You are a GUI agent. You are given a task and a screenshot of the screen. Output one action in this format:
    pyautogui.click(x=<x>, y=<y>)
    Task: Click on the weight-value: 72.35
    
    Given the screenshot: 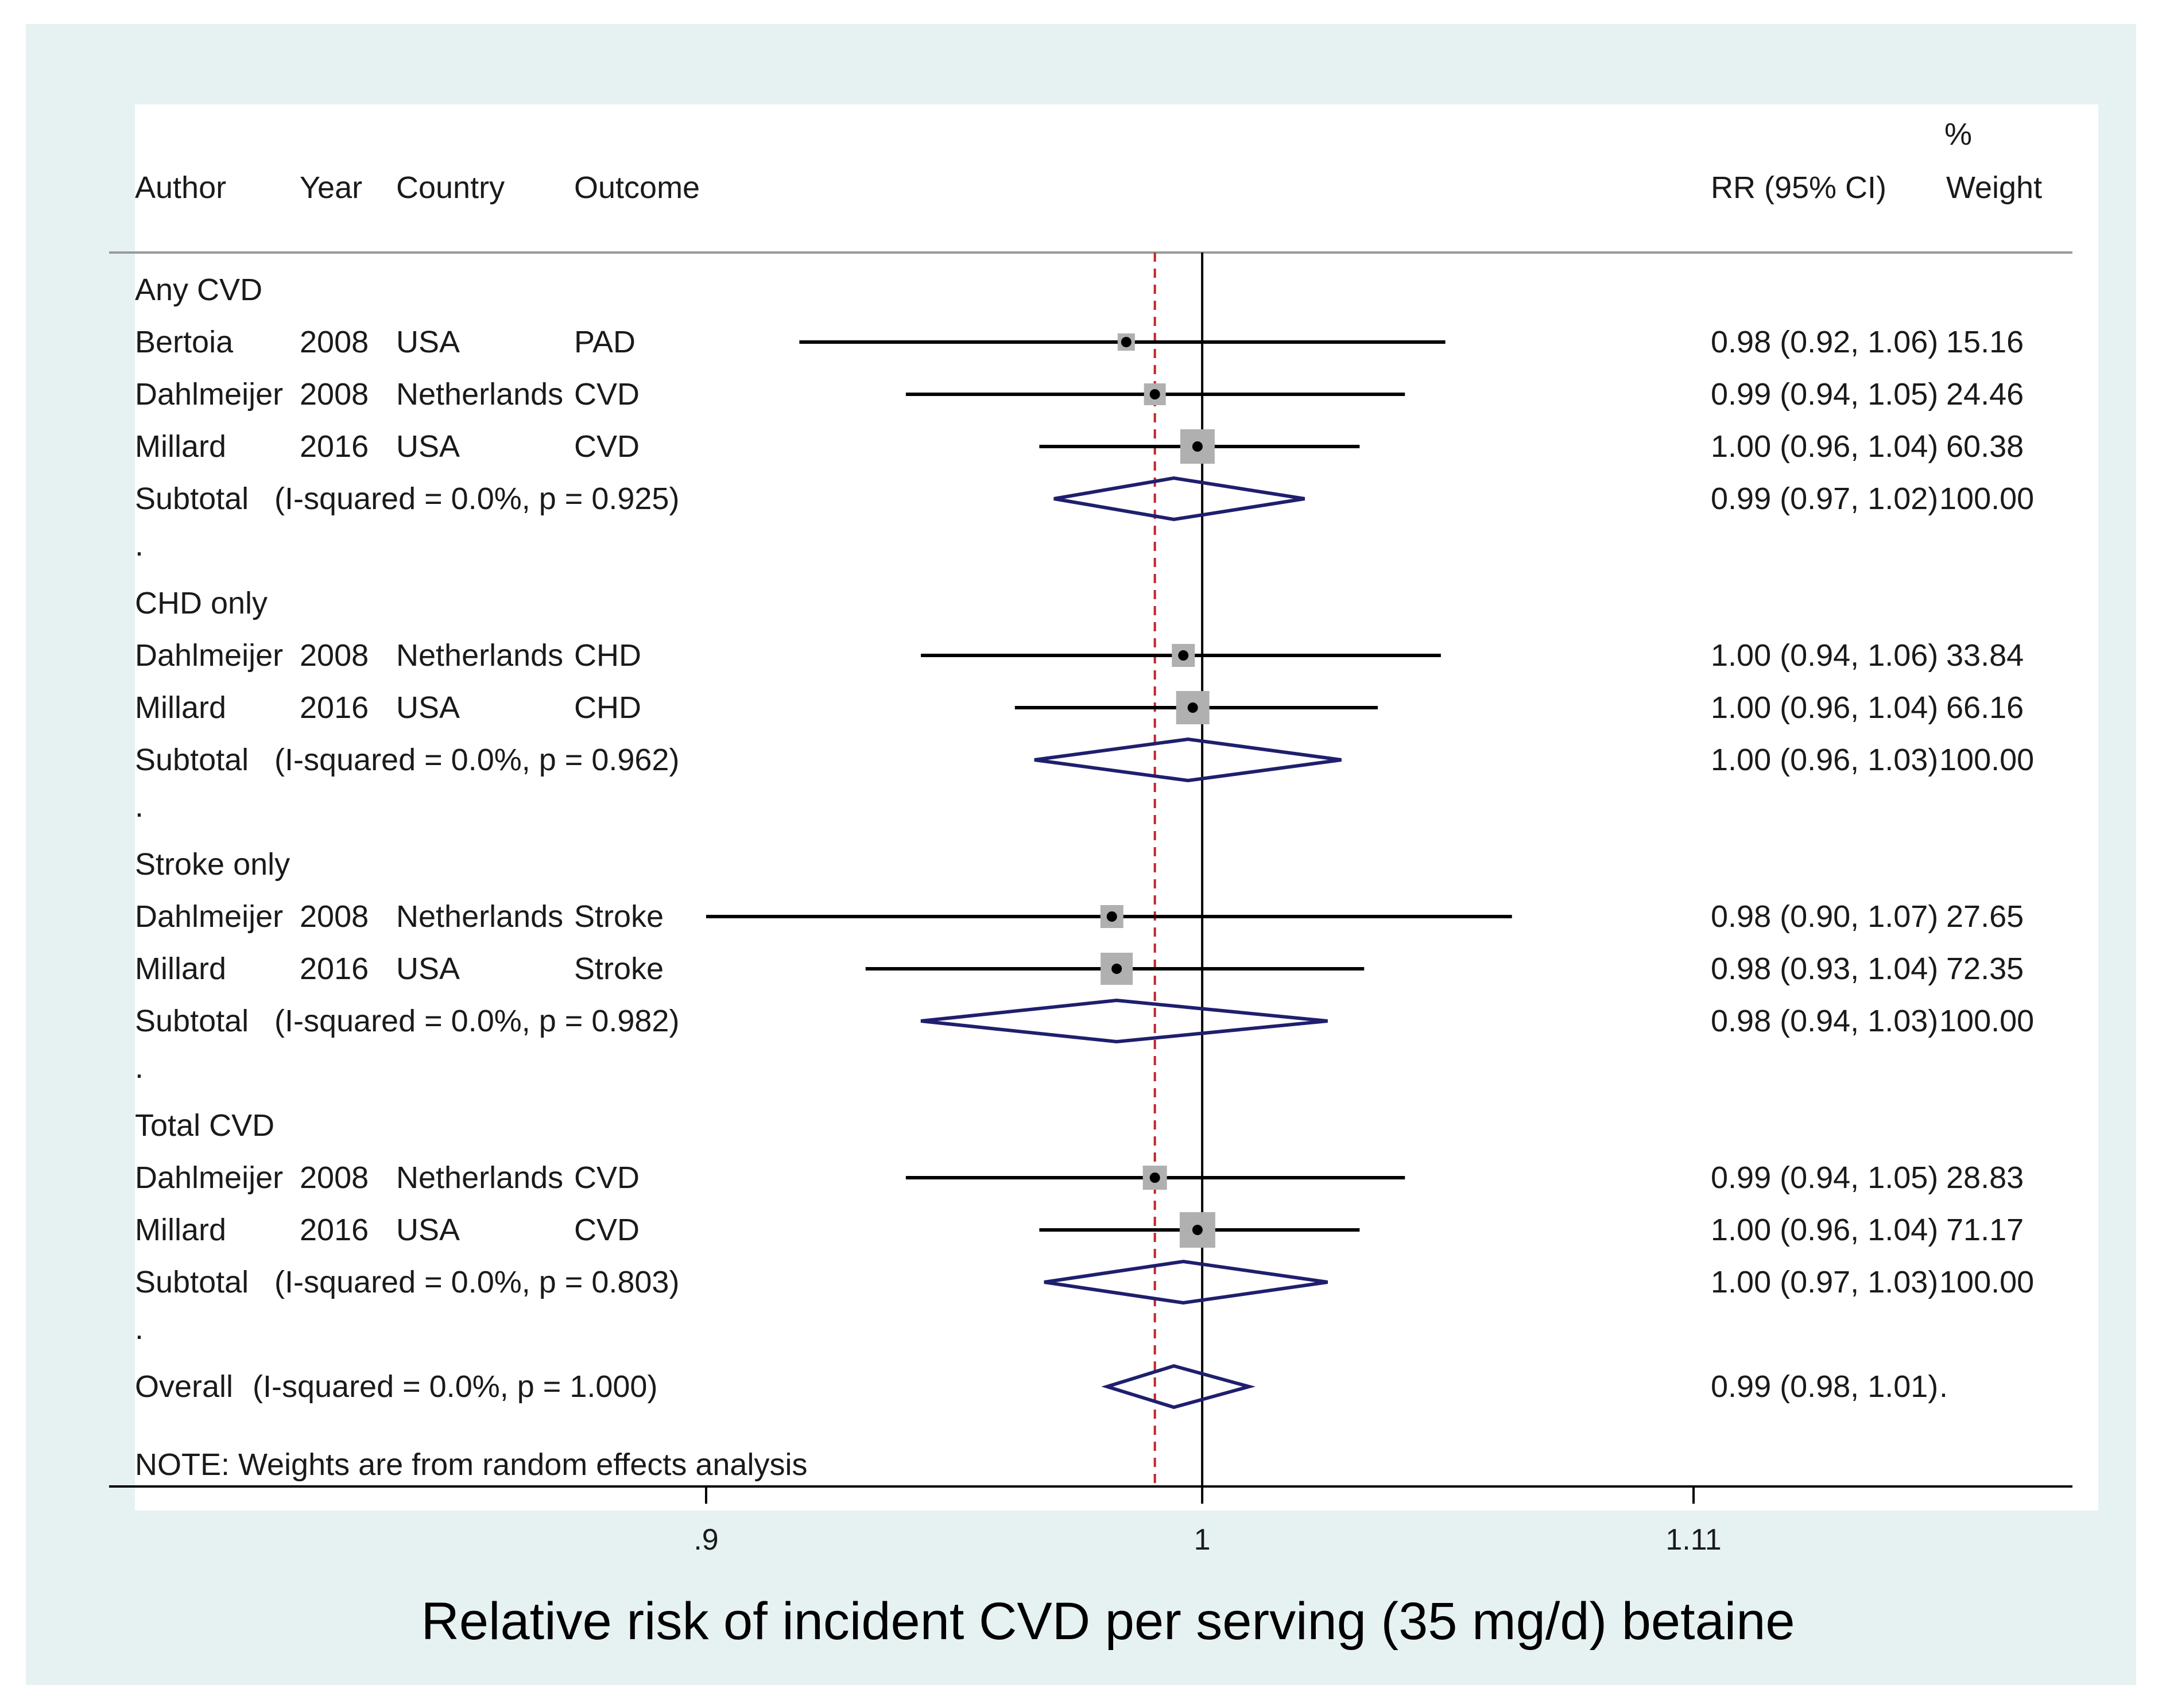 What is the action you would take?
    pyautogui.click(x=1985, y=969)
    